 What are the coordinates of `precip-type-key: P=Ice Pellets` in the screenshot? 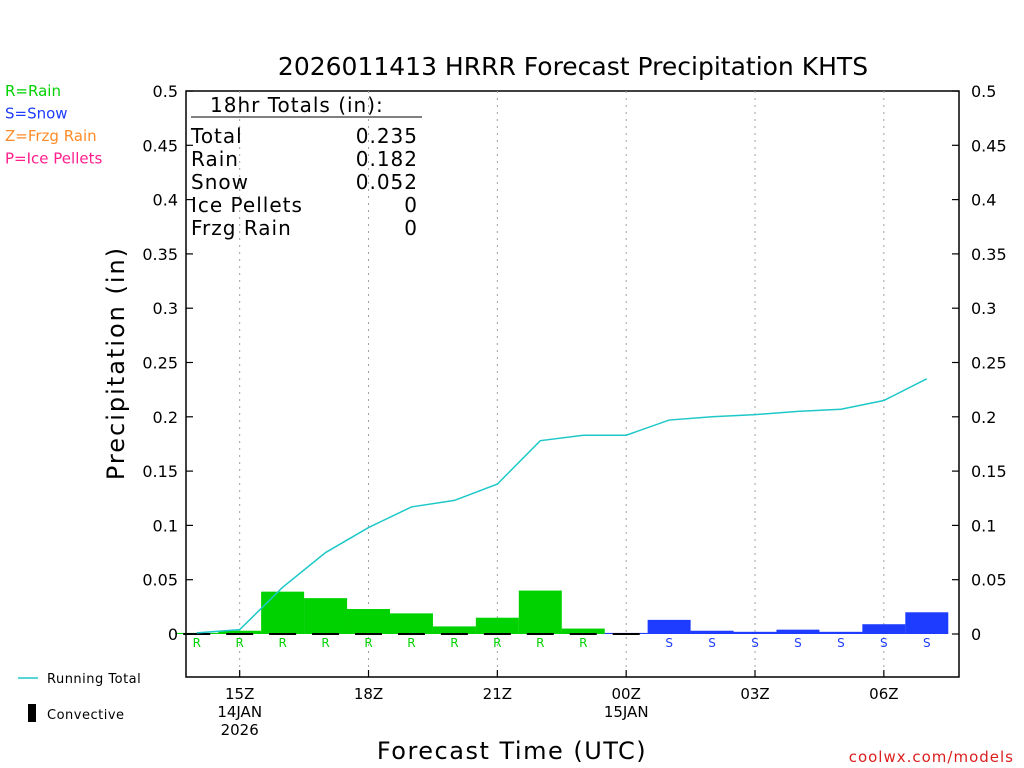 It's located at (53, 159).